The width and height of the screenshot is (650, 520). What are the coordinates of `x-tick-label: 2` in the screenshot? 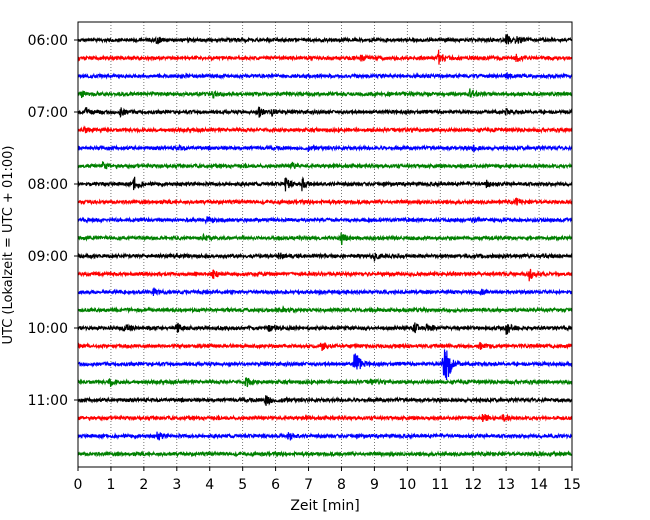 It's located at (143, 485).